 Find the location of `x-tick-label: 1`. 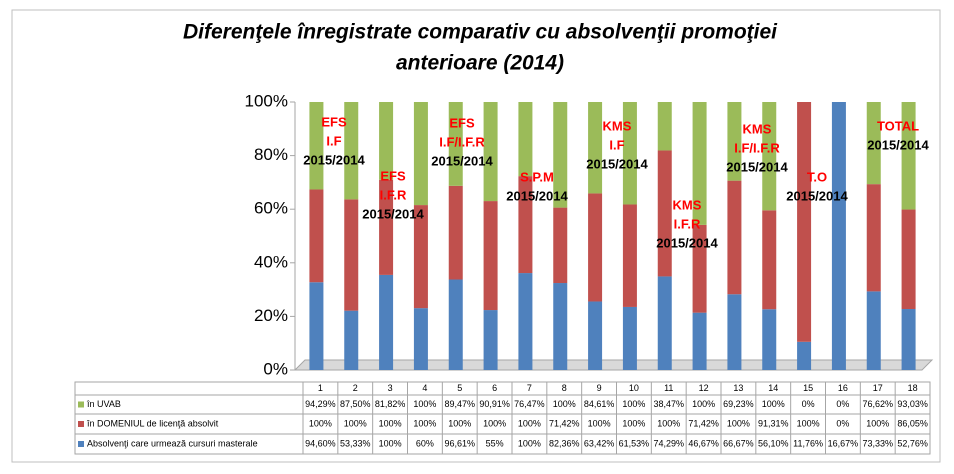

x-tick-label: 1 is located at coordinates (320, 388).